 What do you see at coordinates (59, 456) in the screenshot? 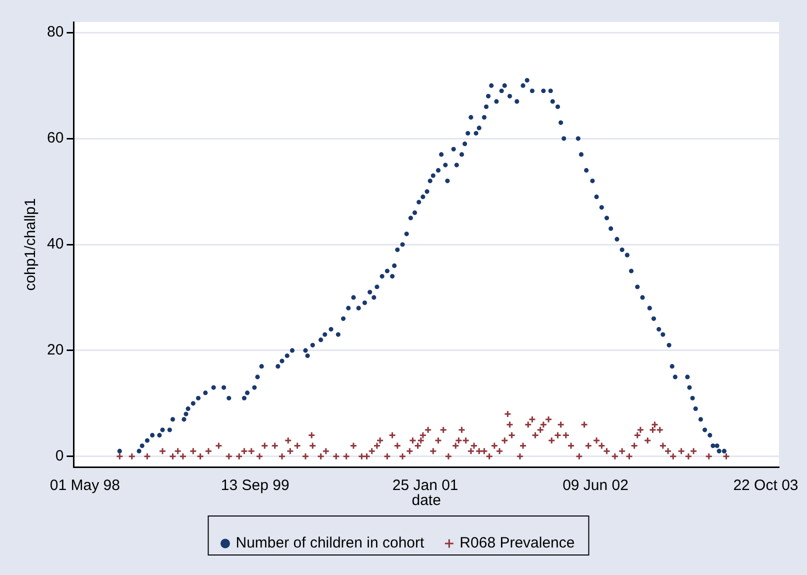
I see `y-tick-label: 0` at bounding box center [59, 456].